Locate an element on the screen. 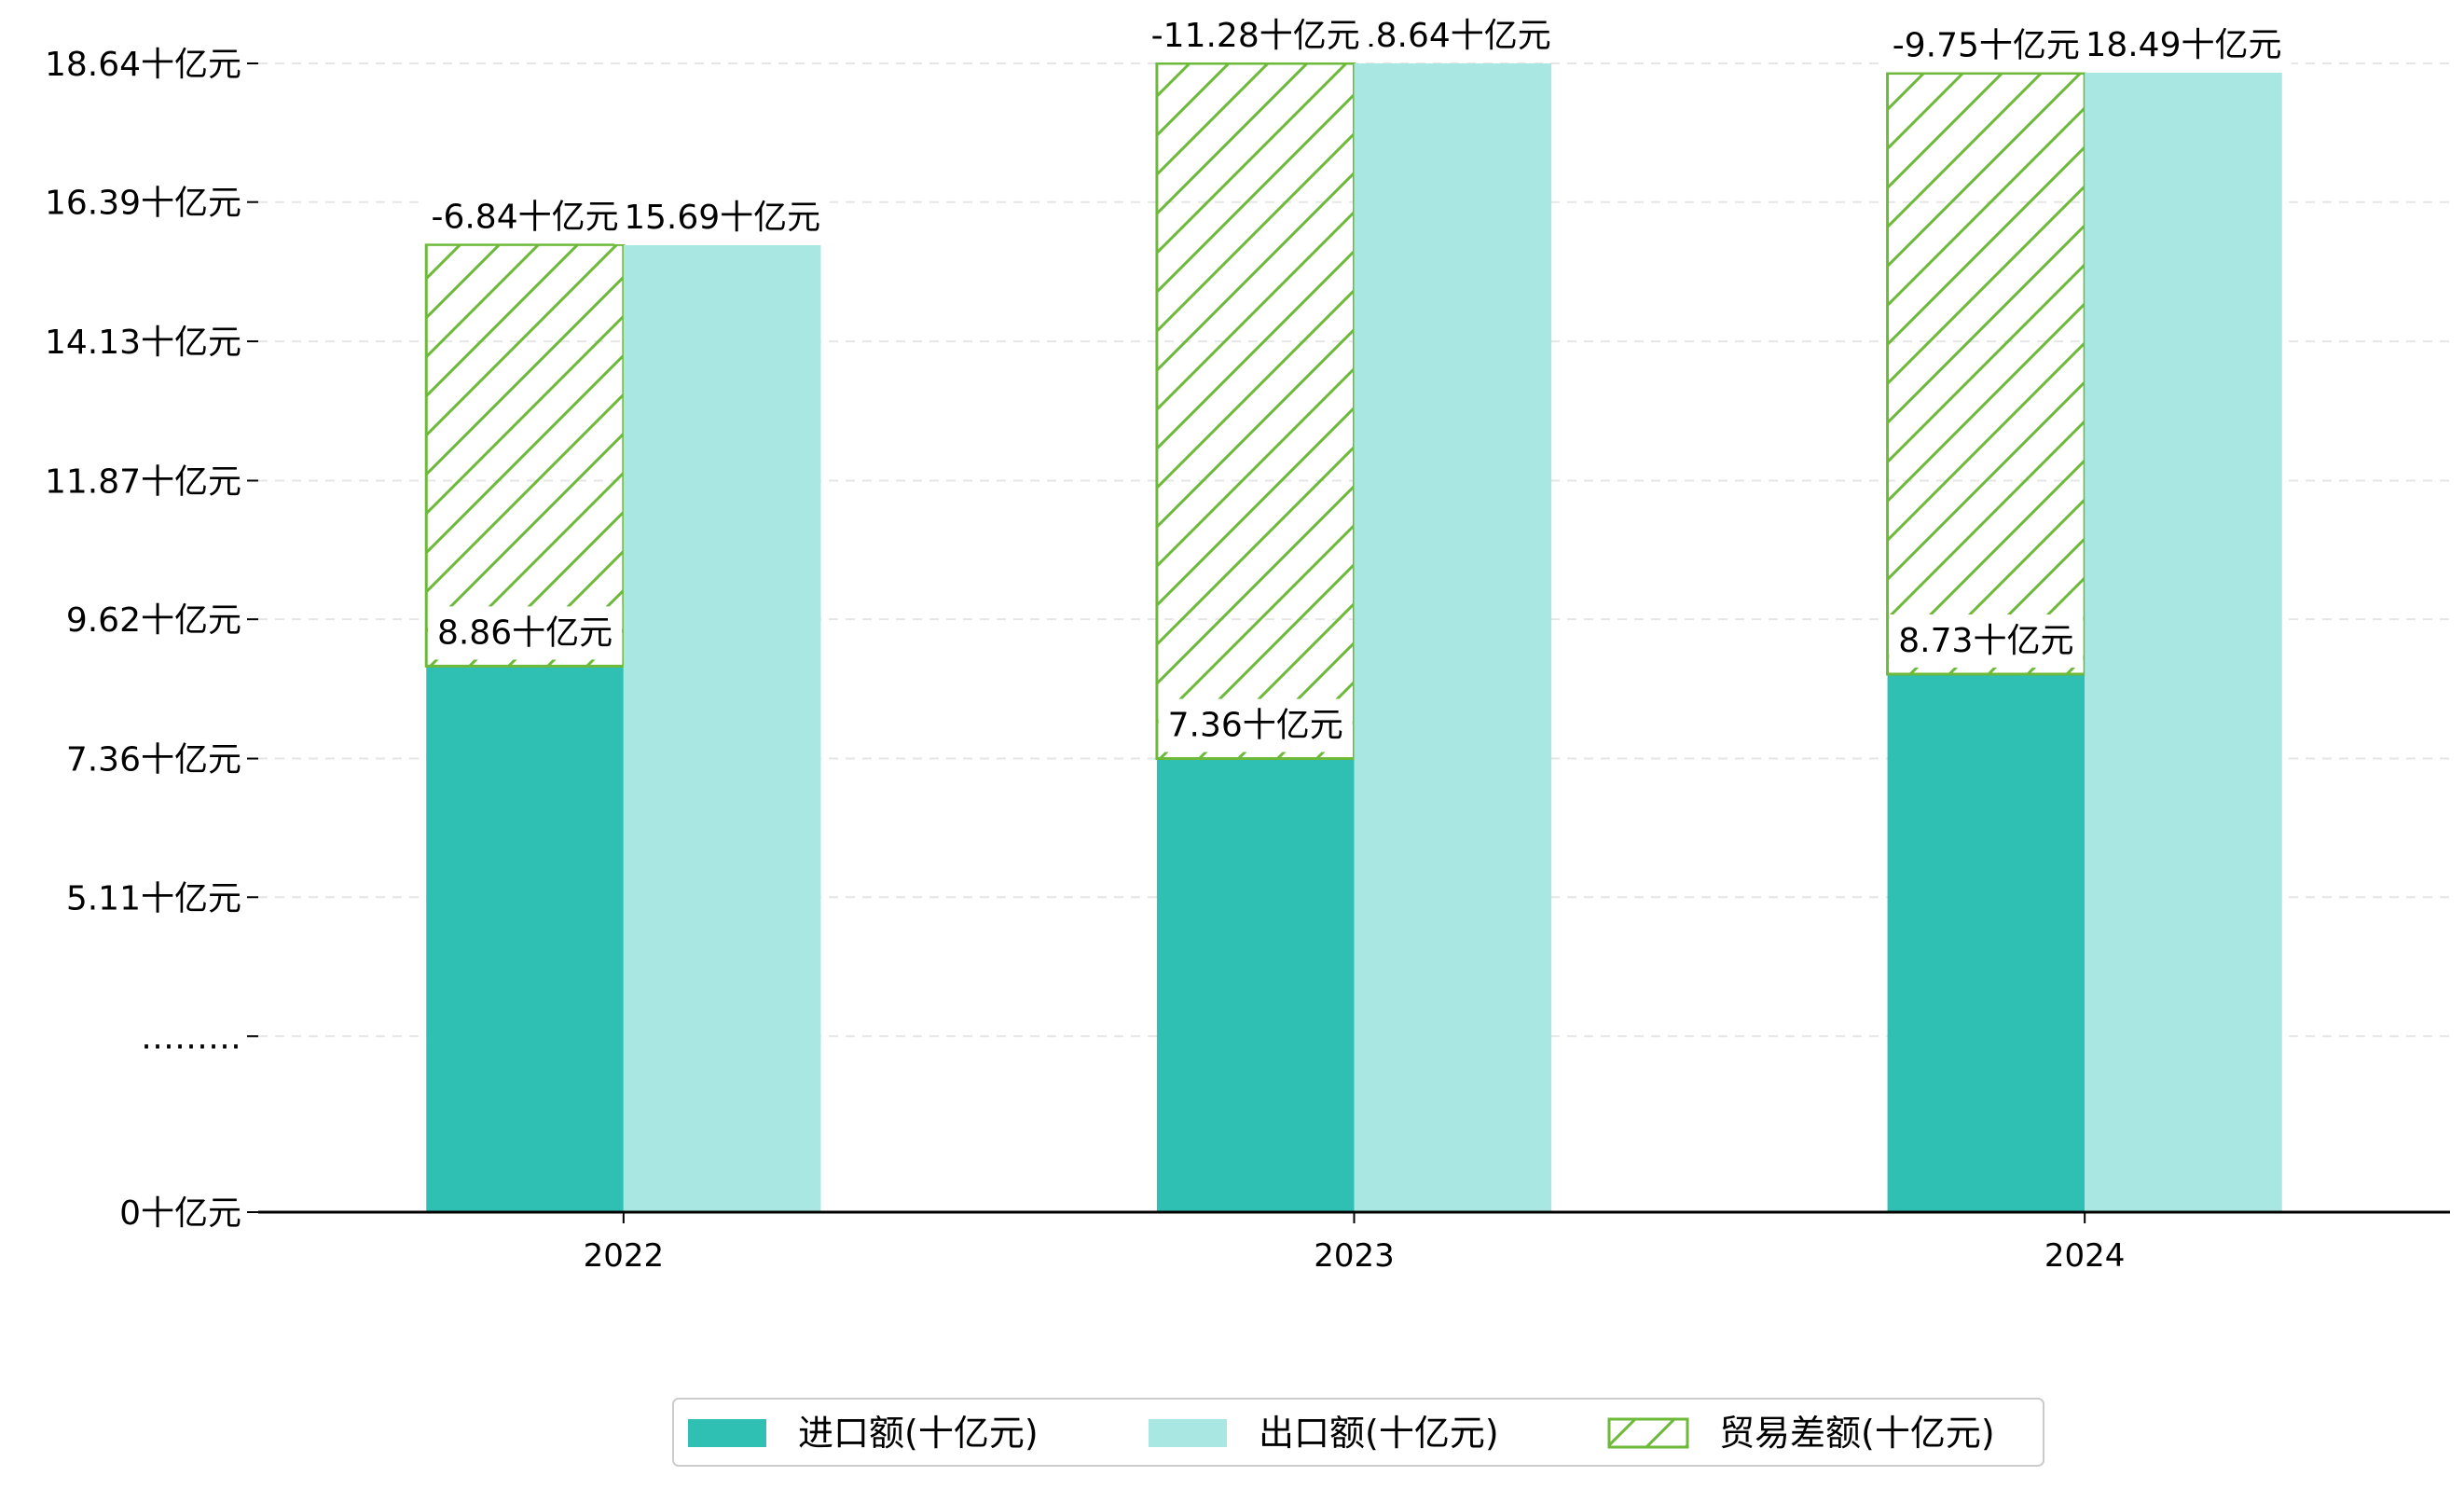  balance-value-label: -11.28十亿元 is located at coordinates (1255, 36).